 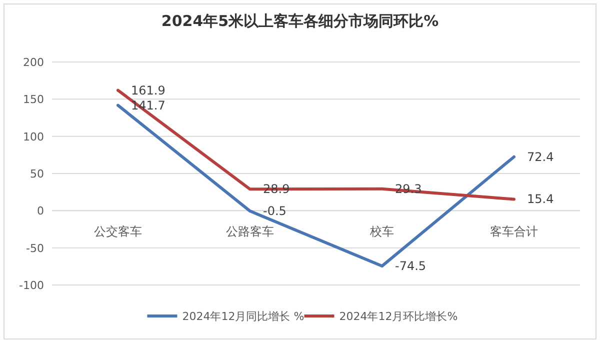 I want to click on data-label: 72.4, so click(x=540, y=157).